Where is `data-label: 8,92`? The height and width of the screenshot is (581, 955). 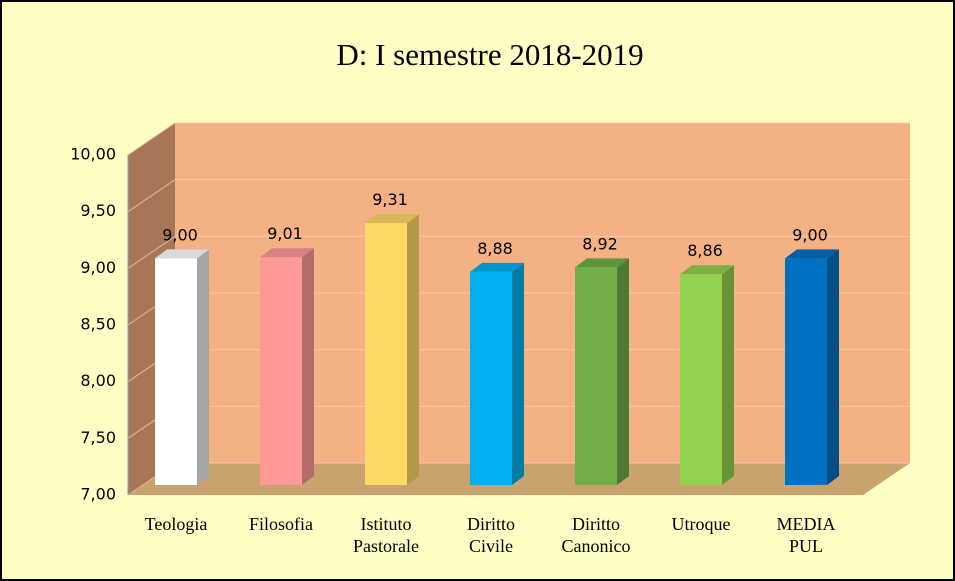 data-label: 8,92 is located at coordinates (600, 243).